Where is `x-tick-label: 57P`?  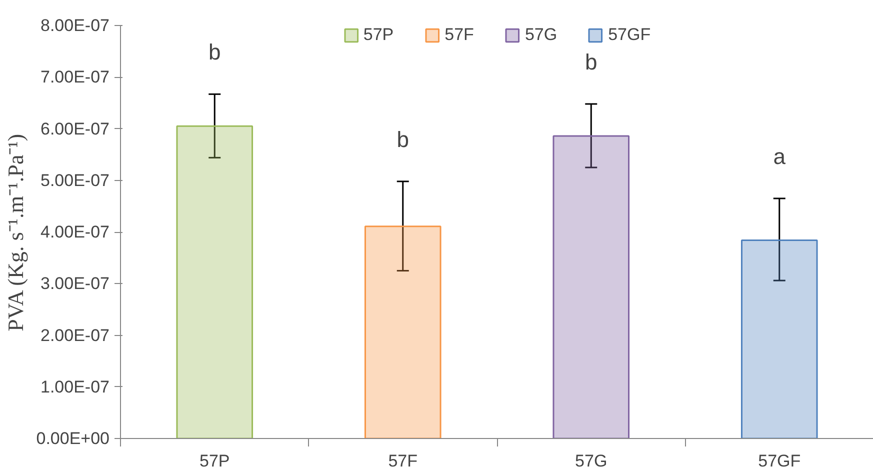
x-tick-label: 57P is located at coordinates (215, 461).